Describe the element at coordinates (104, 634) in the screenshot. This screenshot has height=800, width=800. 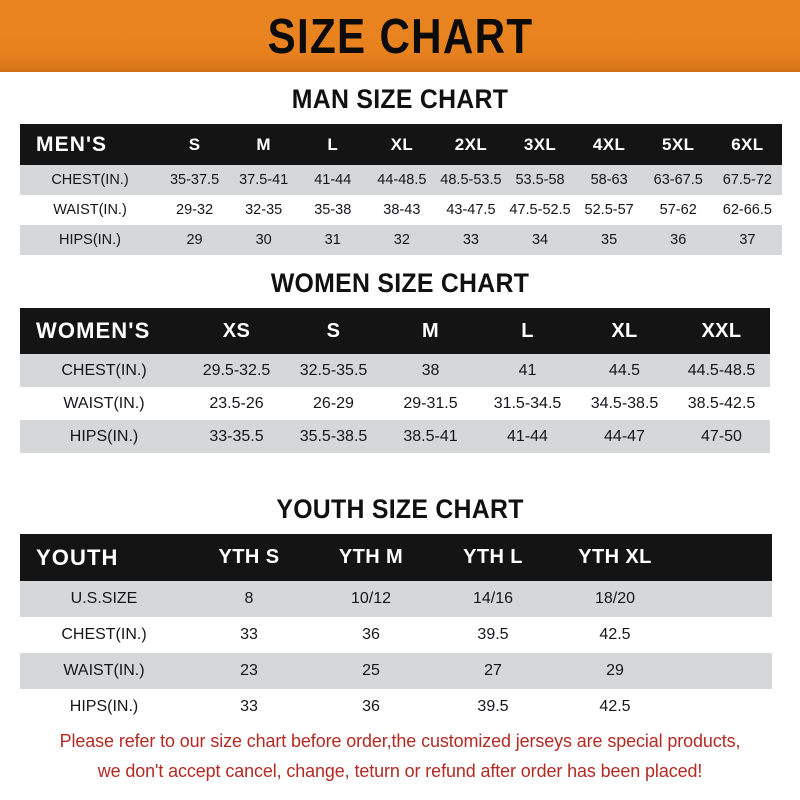
I see `youth-row-label: CHEST(IN.)` at that location.